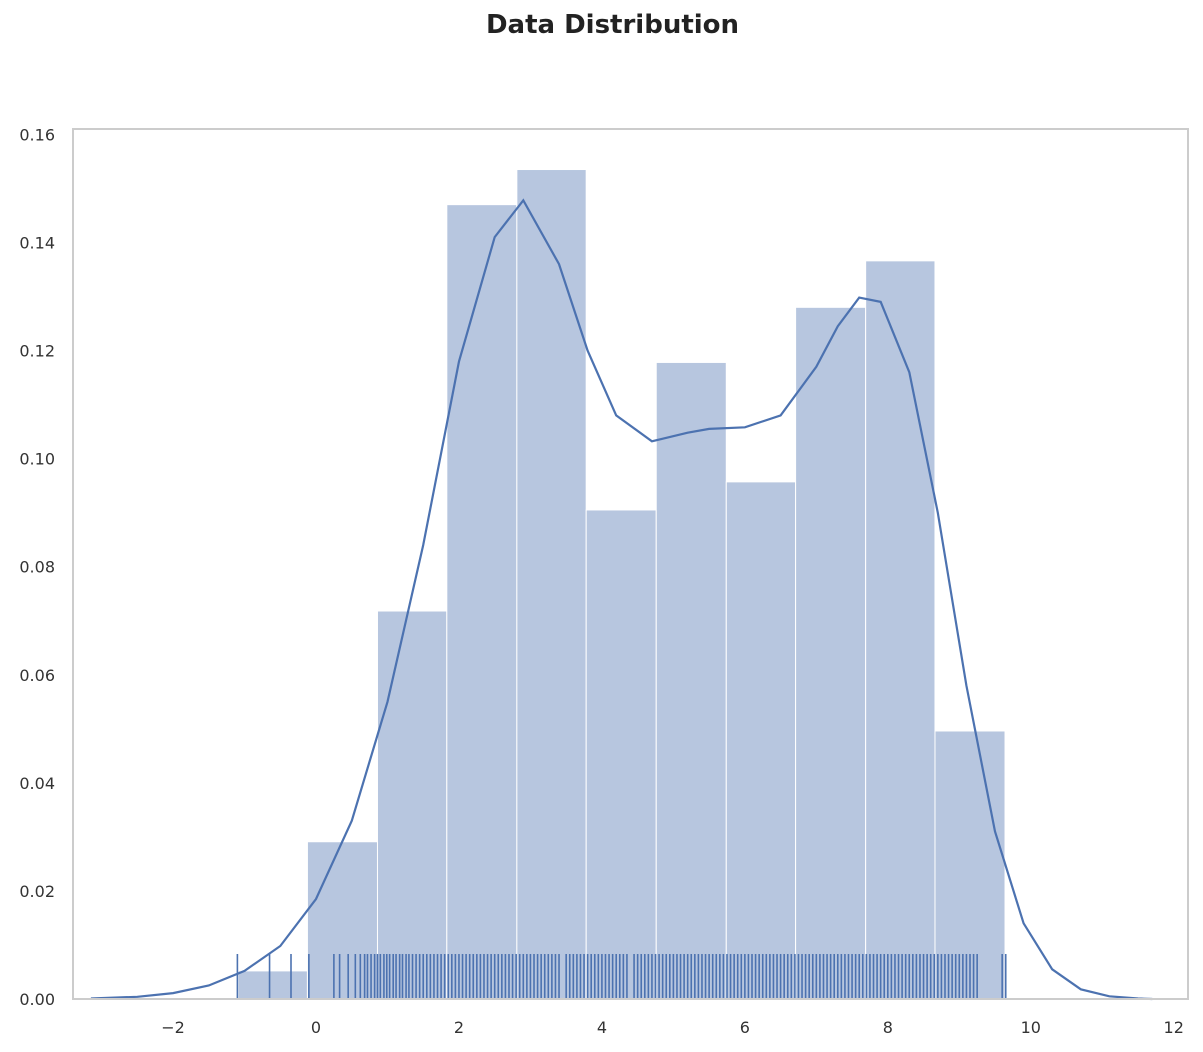 The image size is (1203, 1052). What do you see at coordinates (37, 999) in the screenshot?
I see `y-tick-label: 0.00` at bounding box center [37, 999].